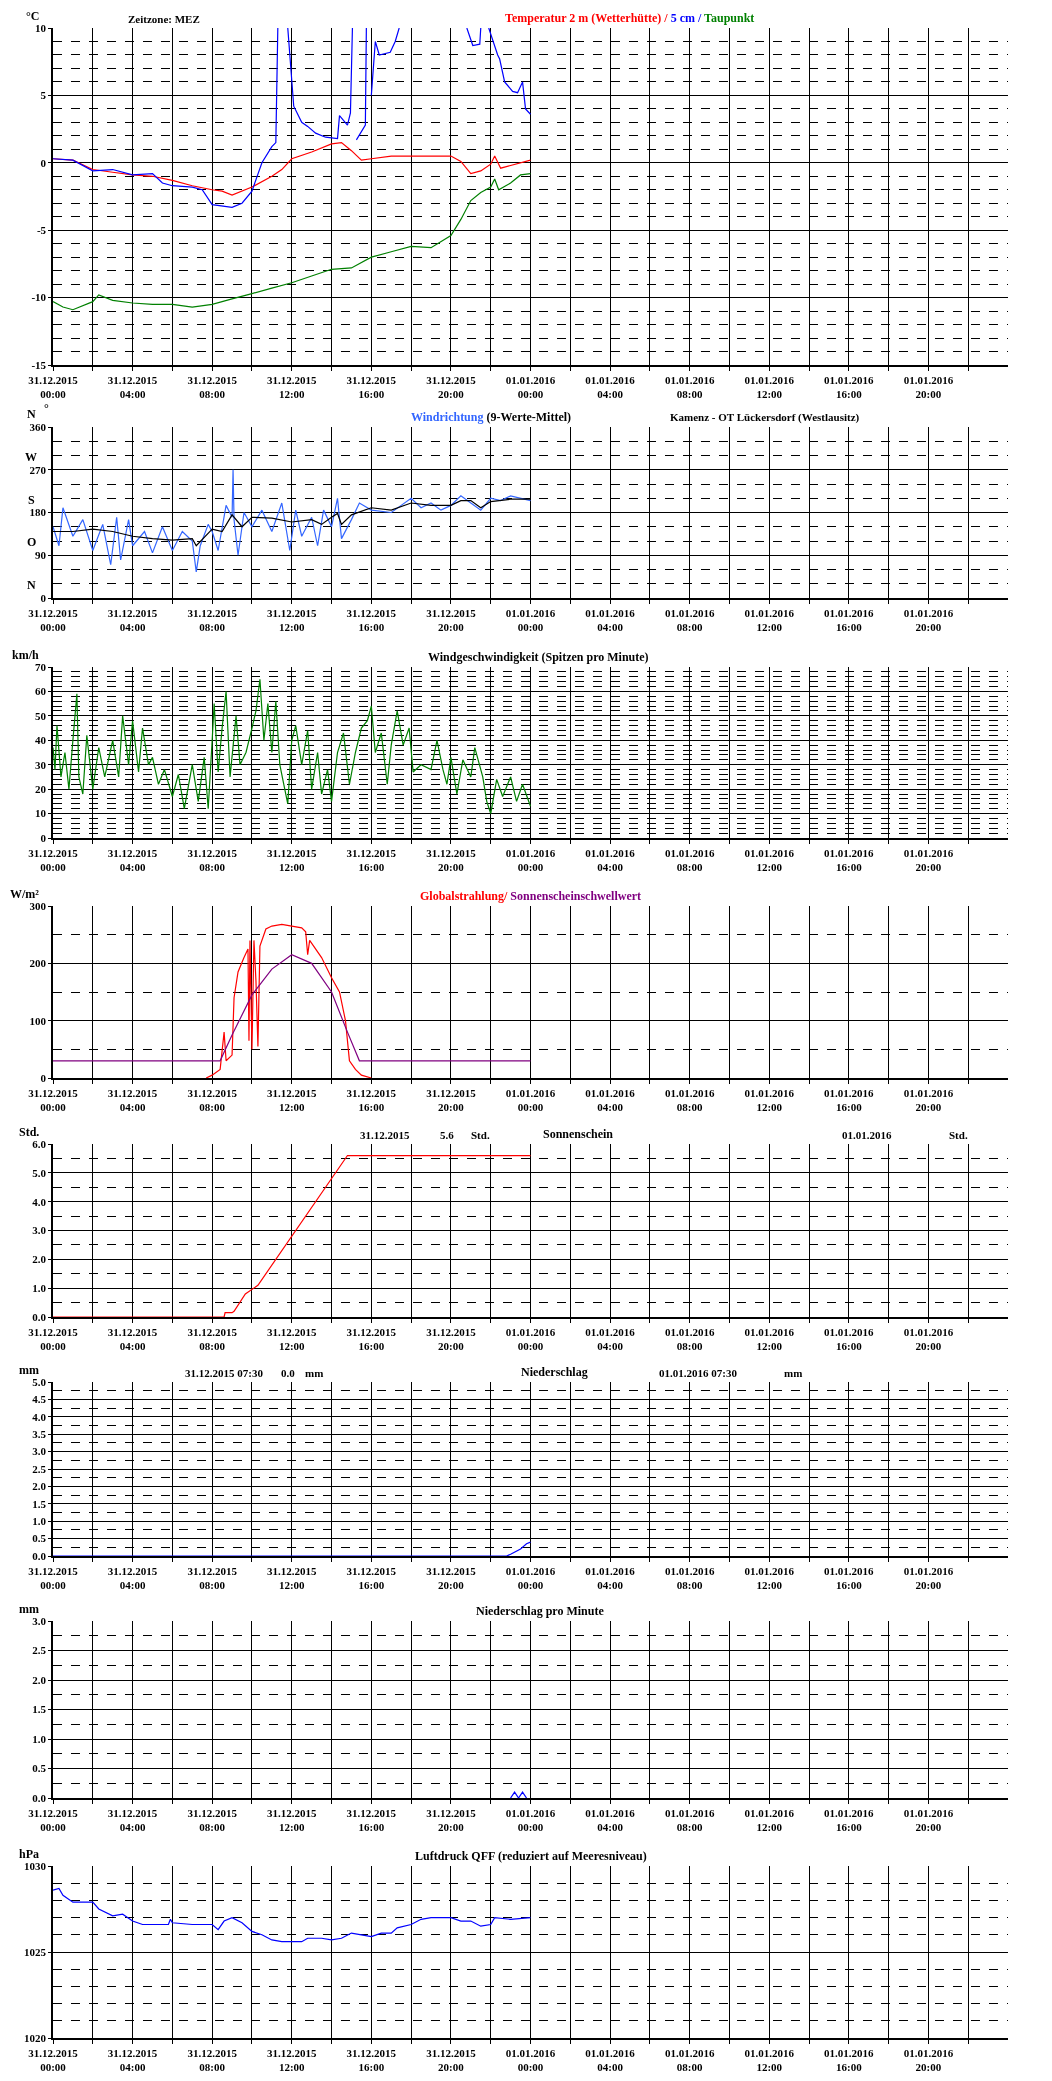 The image size is (1052, 2081). I want to click on y-axis-title: W/m², so click(25, 894).